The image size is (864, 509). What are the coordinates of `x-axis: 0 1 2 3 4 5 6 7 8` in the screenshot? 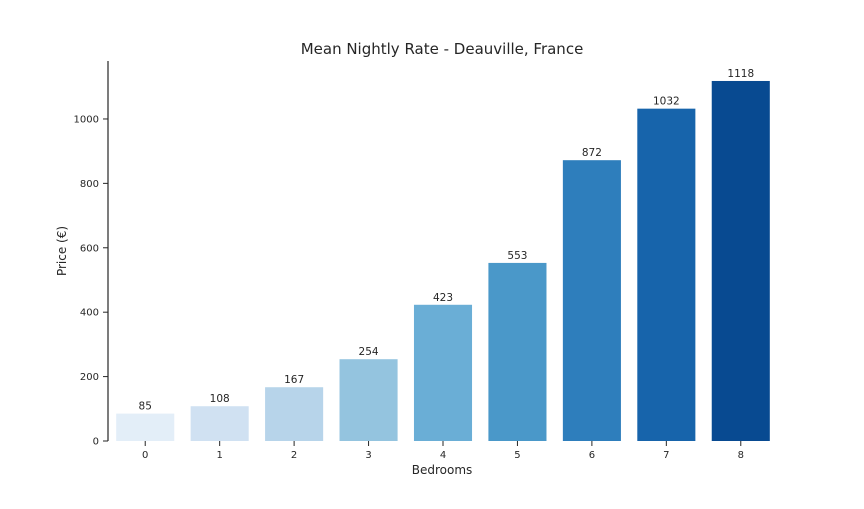 It's located at (443, 451).